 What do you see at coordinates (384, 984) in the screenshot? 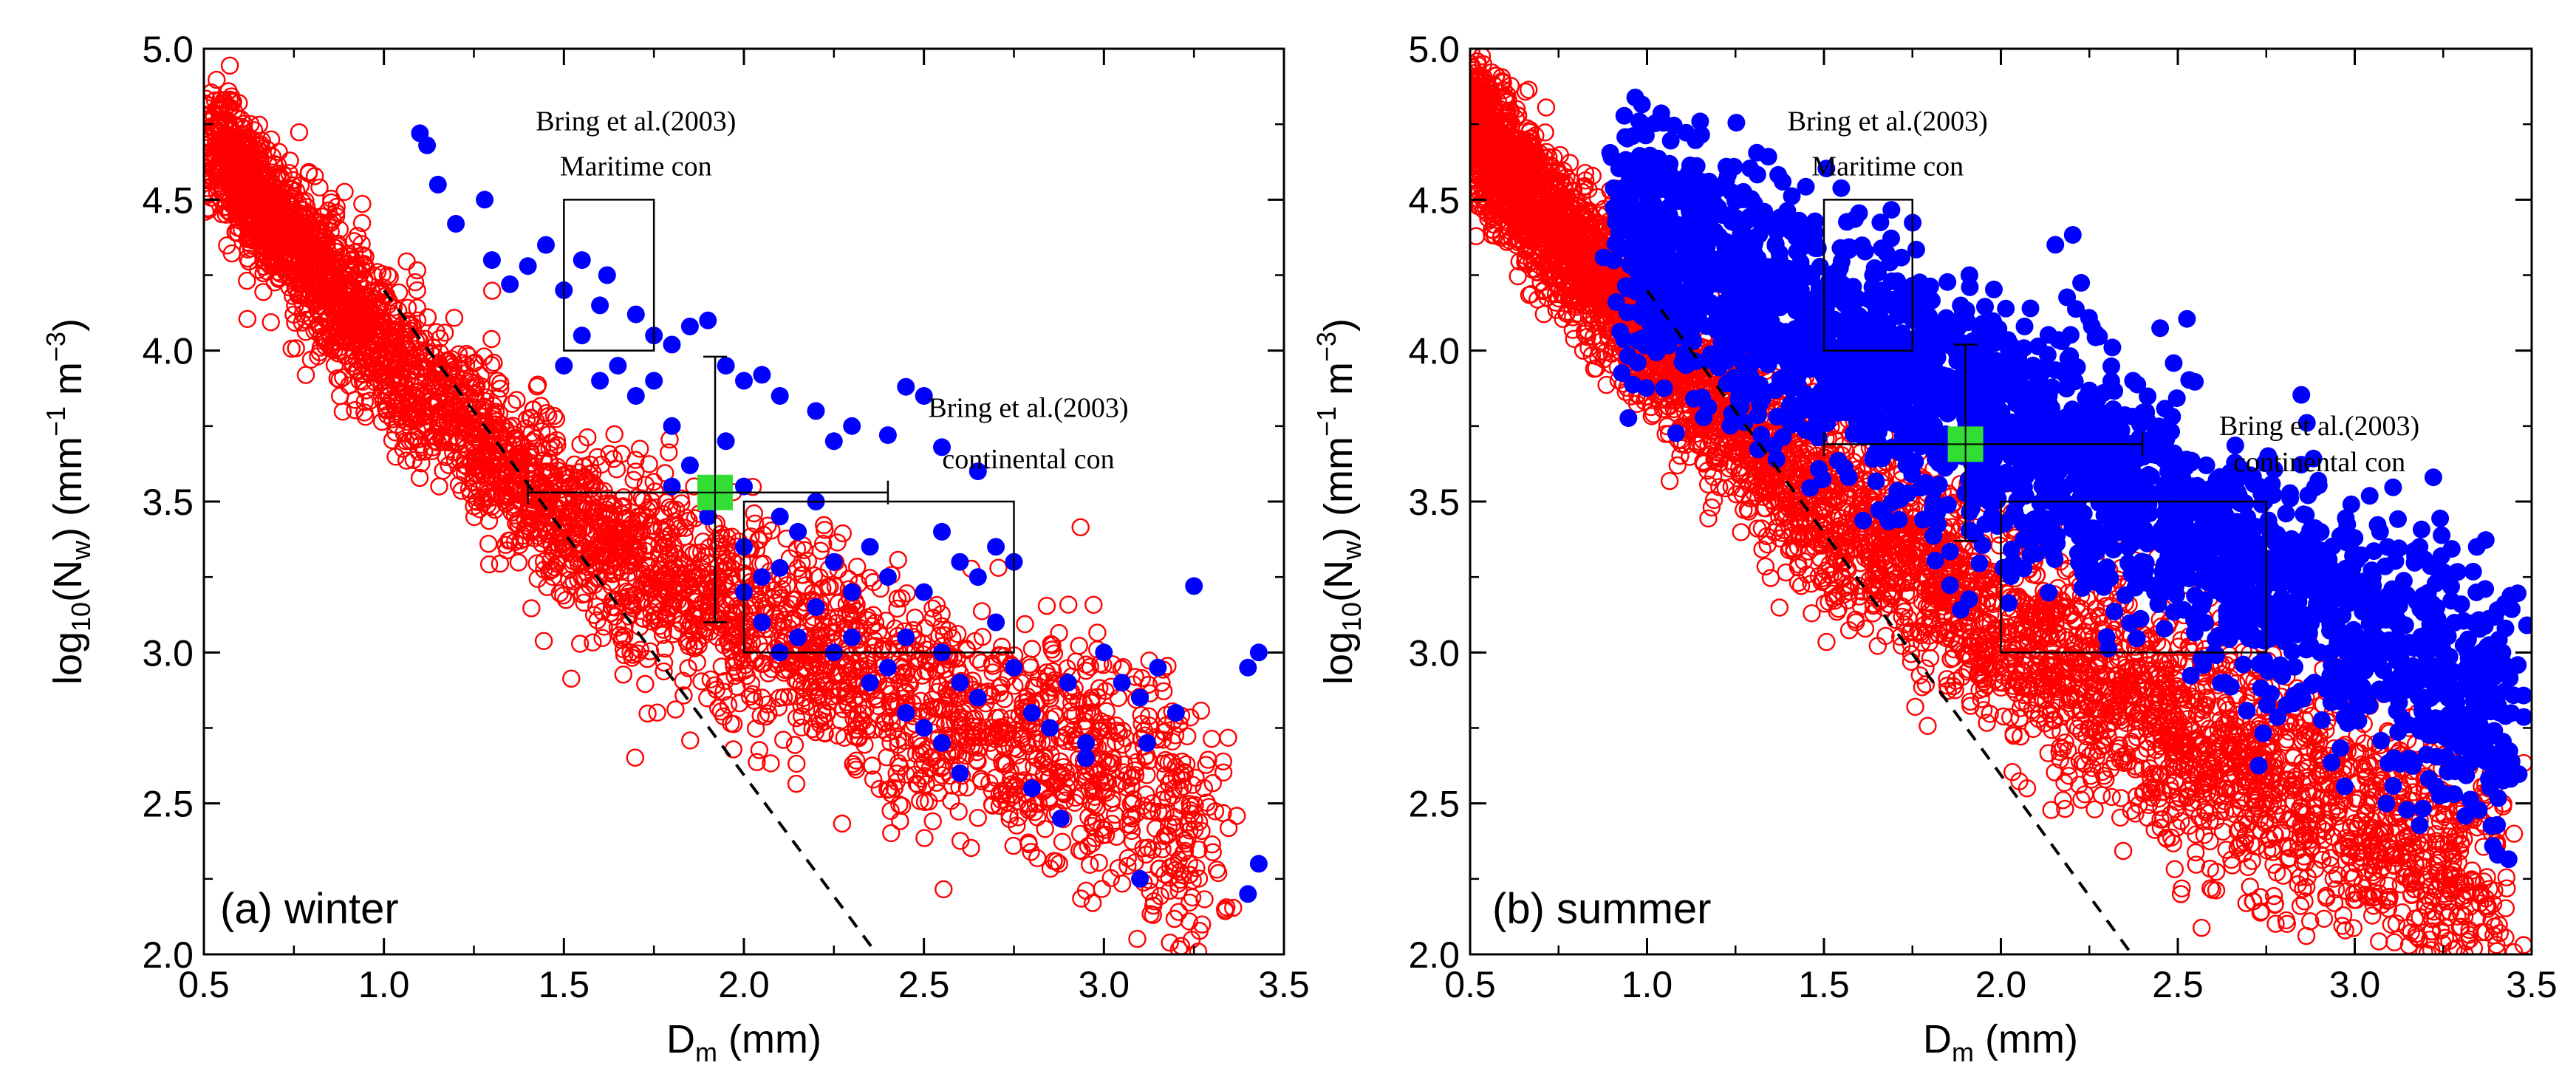
I see `x-tick-label: 1.0` at bounding box center [384, 984].